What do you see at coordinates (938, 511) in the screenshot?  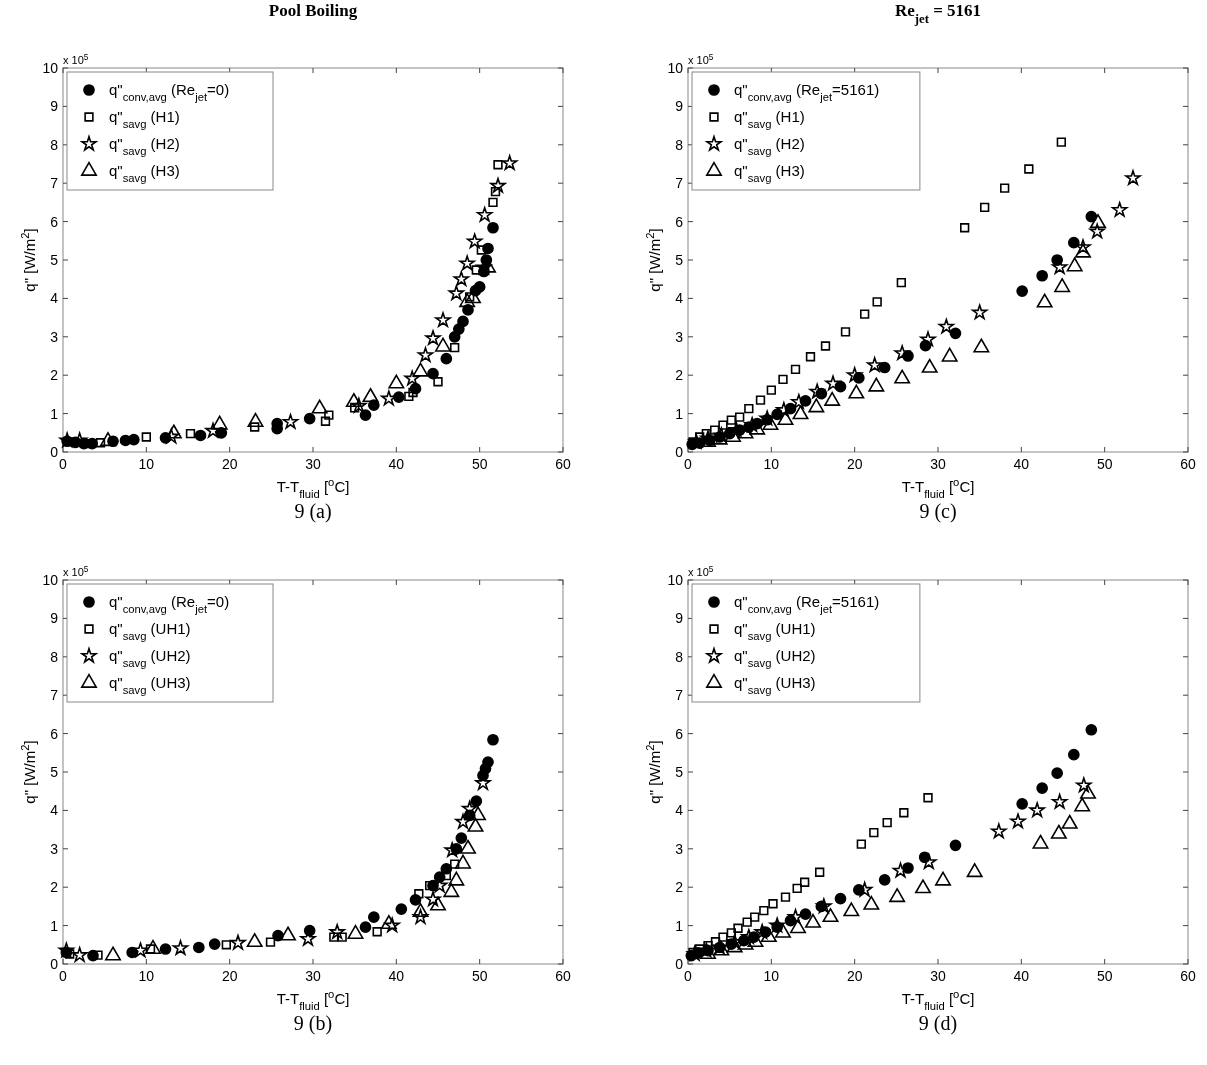 I see `text: 9 (c)` at bounding box center [938, 511].